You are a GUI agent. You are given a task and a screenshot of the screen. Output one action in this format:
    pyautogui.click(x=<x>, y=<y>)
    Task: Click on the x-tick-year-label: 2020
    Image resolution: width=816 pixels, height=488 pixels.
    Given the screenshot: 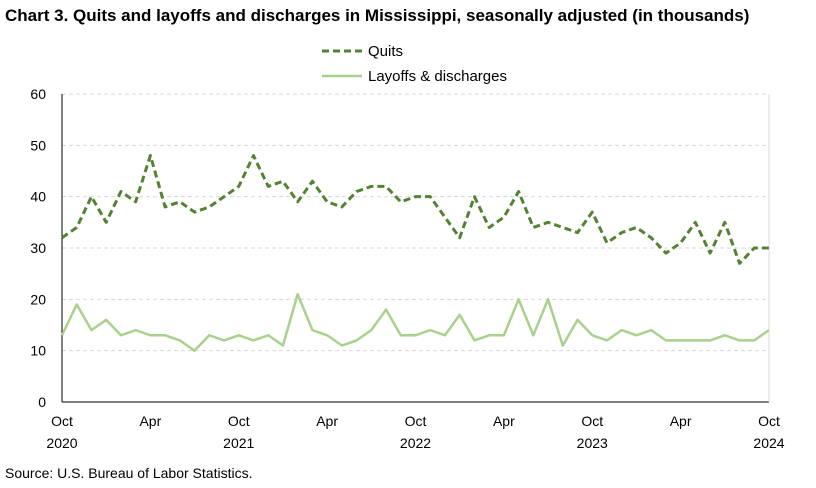 What is the action you would take?
    pyautogui.click(x=61, y=443)
    